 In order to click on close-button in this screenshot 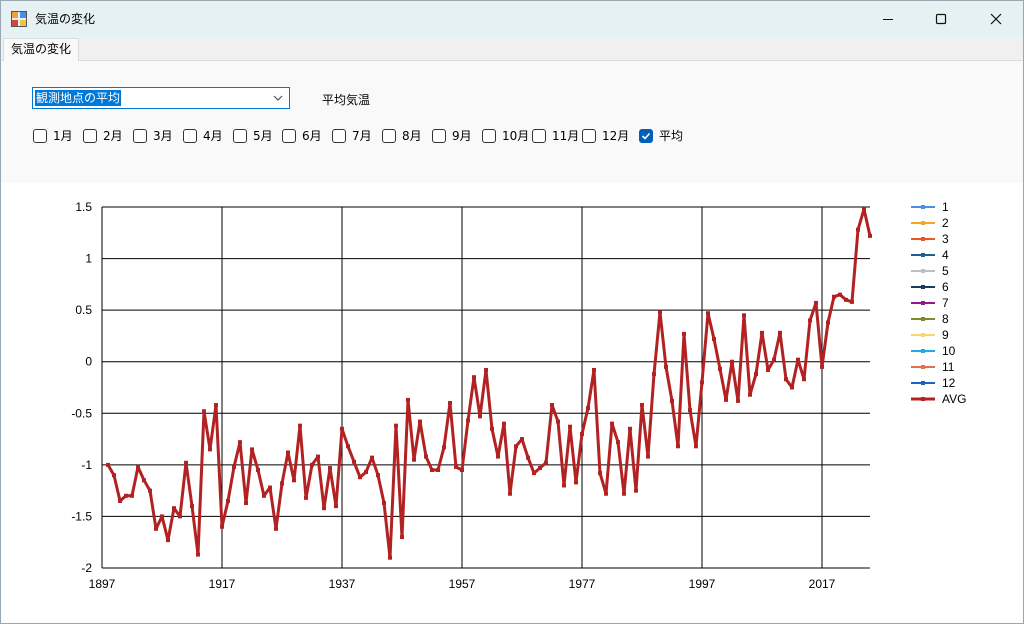, I will do `click(996, 19)`.